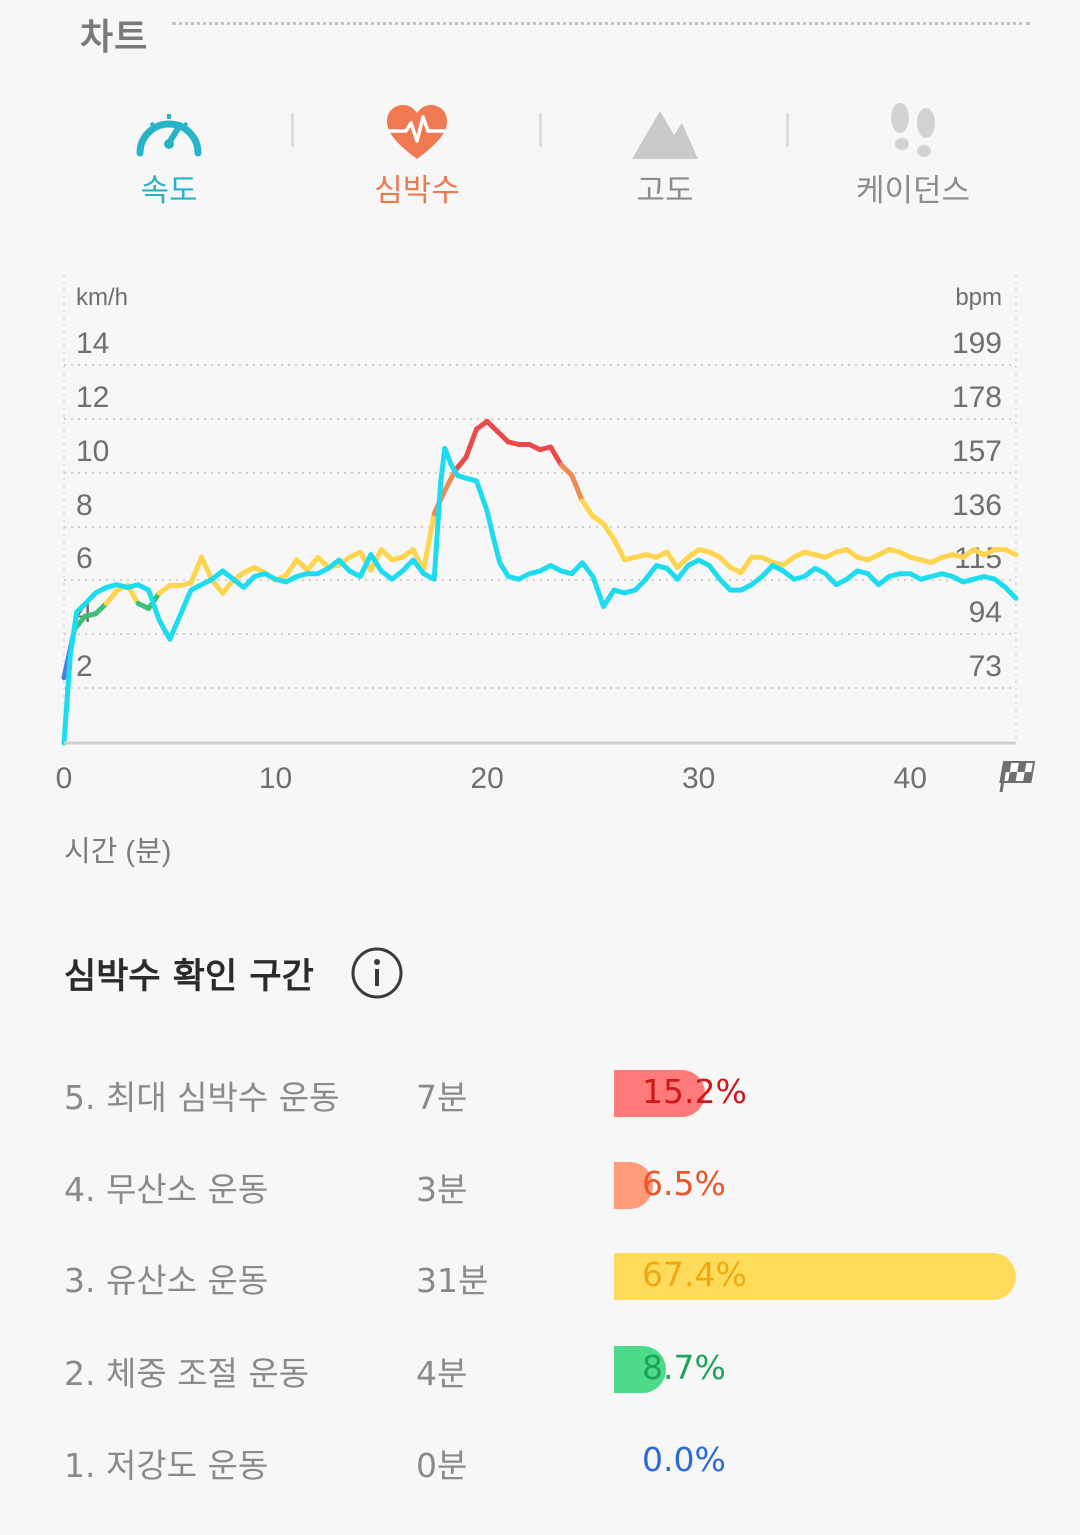 This screenshot has height=1535, width=1080. Describe the element at coordinates (665, 135) in the screenshot. I see `mountain-icon` at that location.